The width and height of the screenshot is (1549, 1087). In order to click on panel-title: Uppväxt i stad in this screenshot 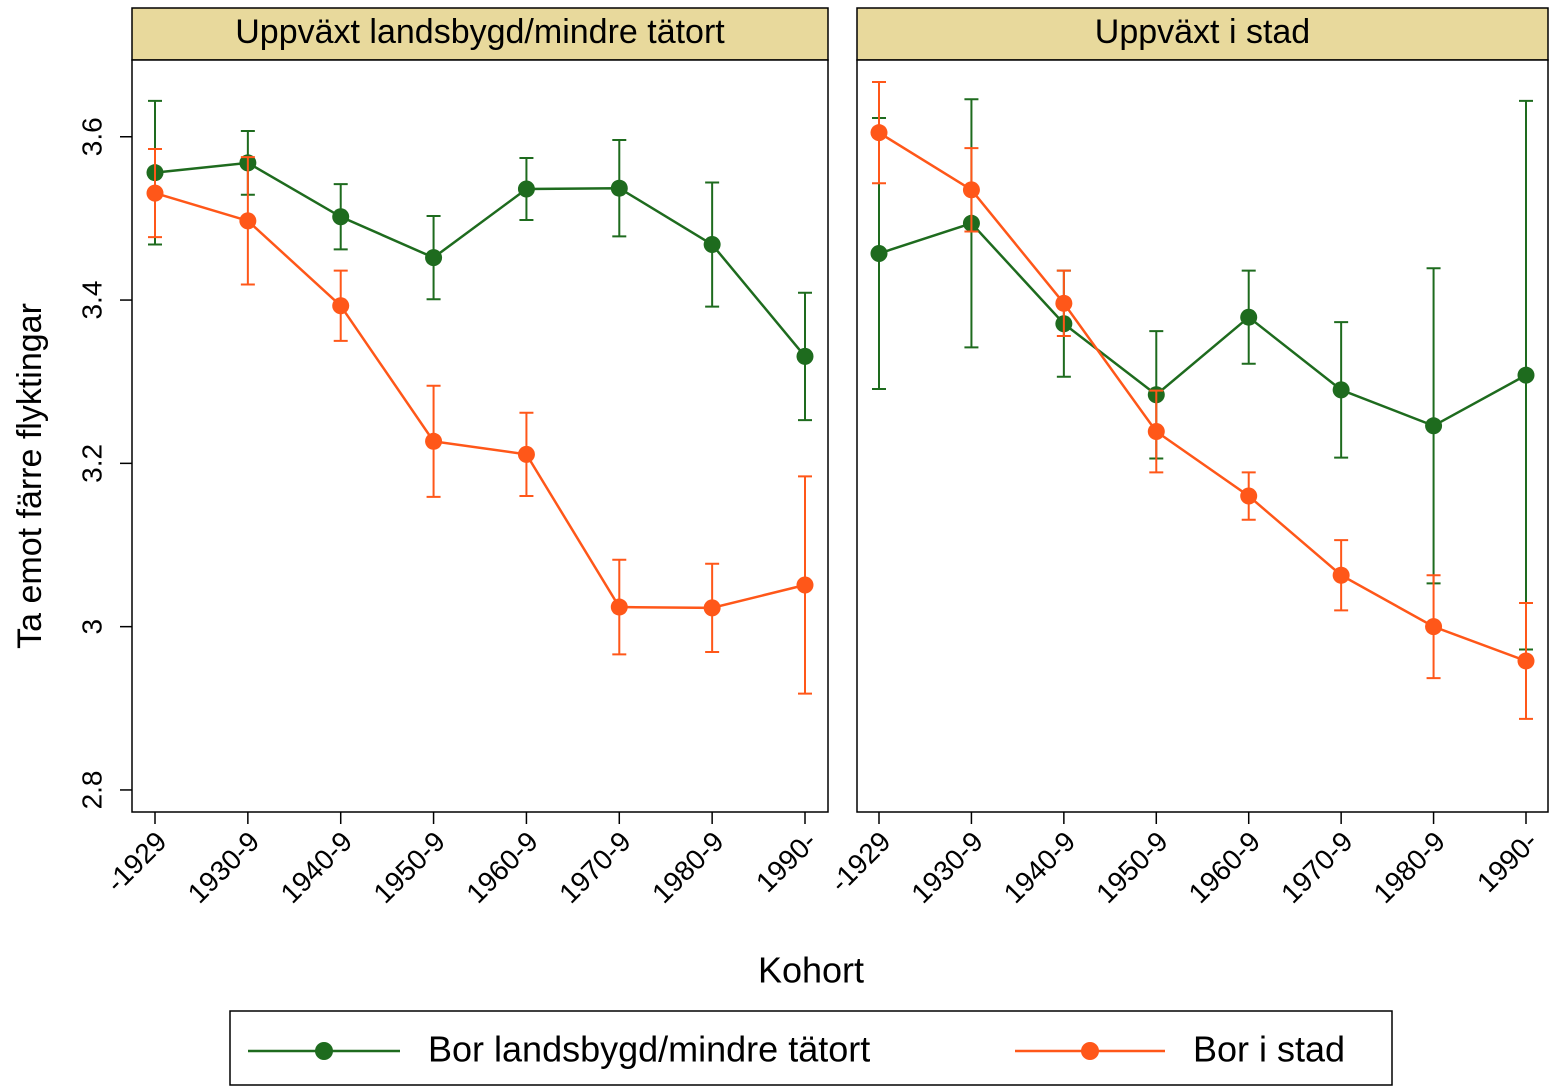, I will do `click(1202, 32)`.